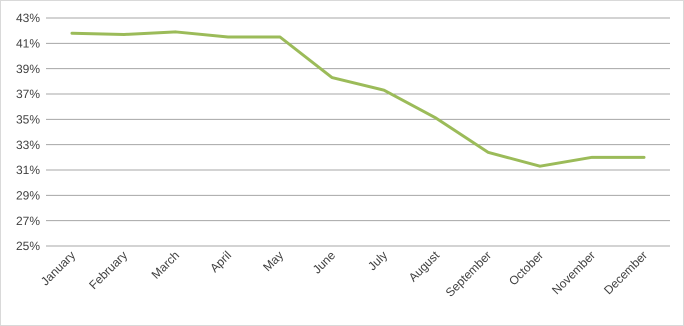 The height and width of the screenshot is (326, 684). Describe the element at coordinates (377, 261) in the screenshot. I see `x-tick-label: July` at that location.